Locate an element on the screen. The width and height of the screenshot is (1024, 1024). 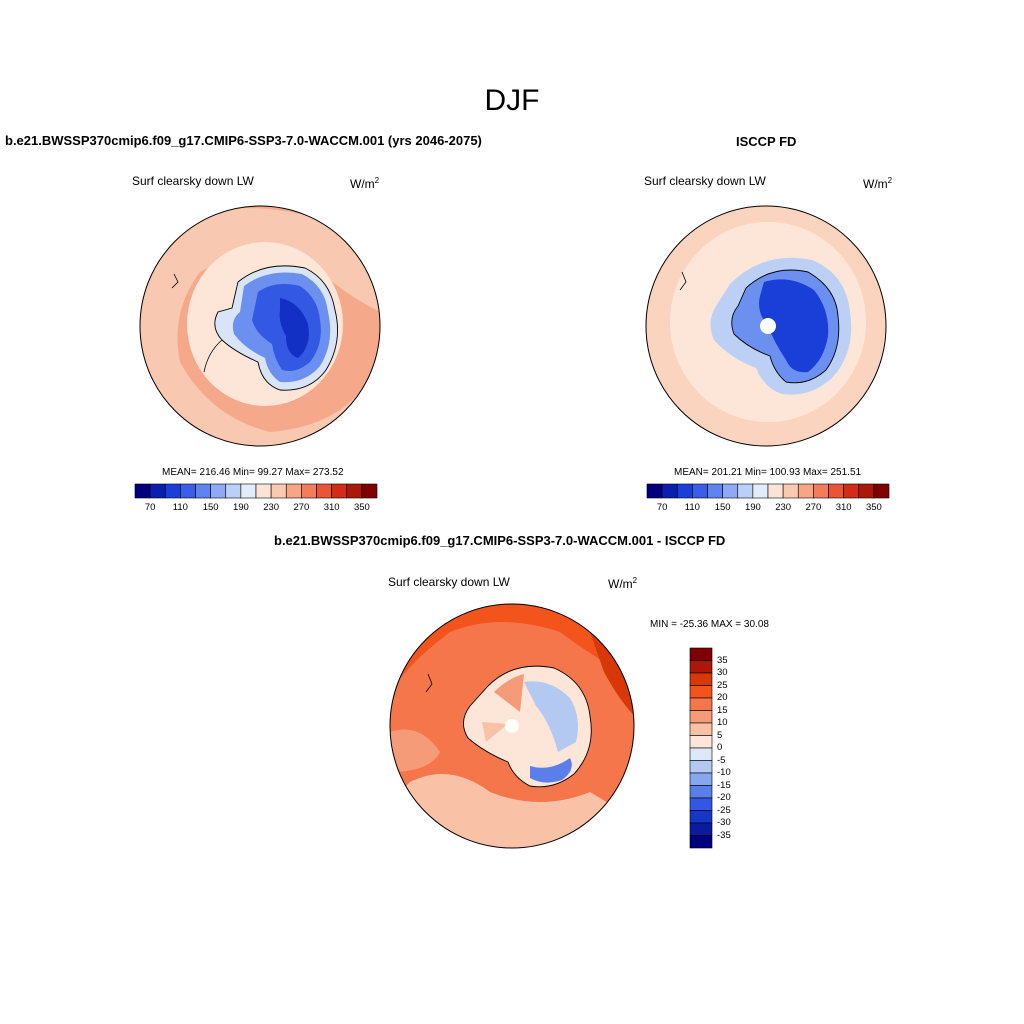
units-label-diff: W/m2 is located at coordinates (623, 583).